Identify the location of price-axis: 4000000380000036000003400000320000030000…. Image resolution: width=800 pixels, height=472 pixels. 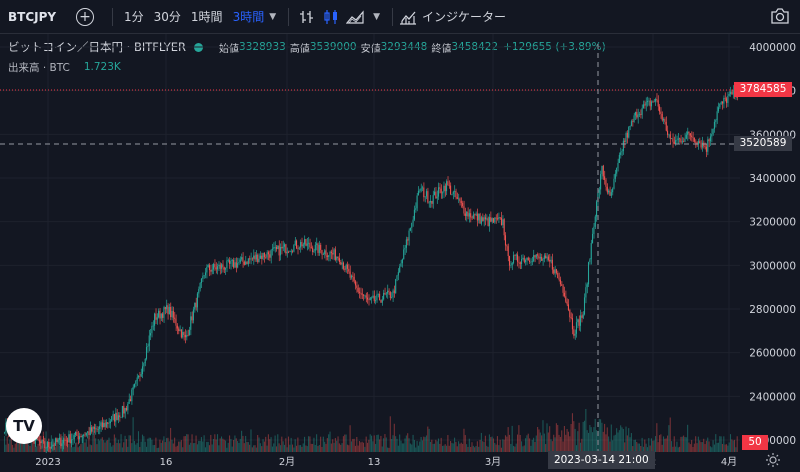
(772, 244).